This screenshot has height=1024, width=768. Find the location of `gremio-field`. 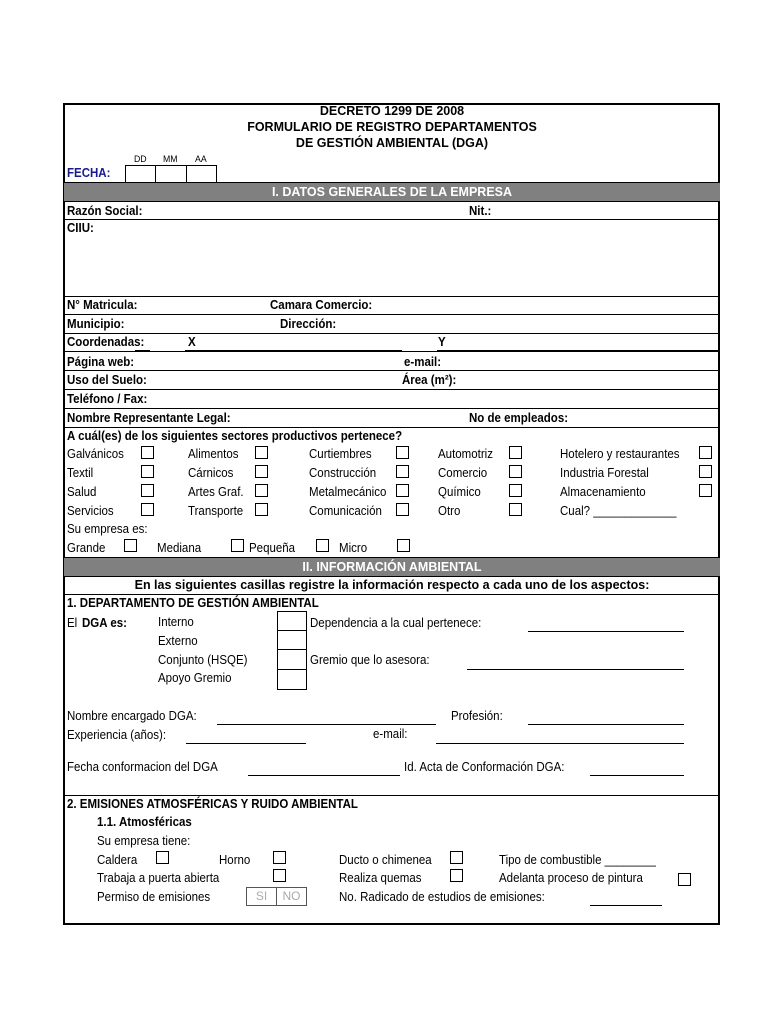

gremio-field is located at coordinates (575, 669).